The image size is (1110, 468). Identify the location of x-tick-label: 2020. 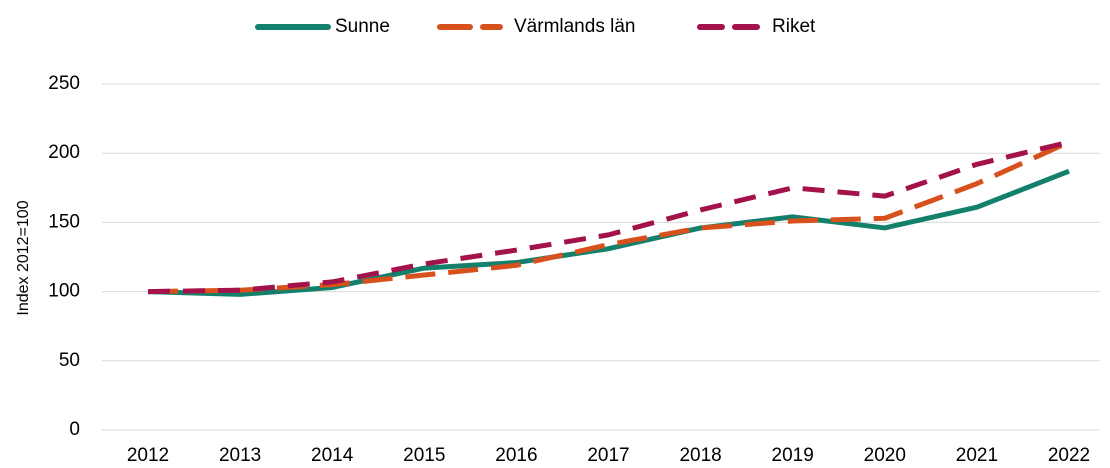
(885, 455).